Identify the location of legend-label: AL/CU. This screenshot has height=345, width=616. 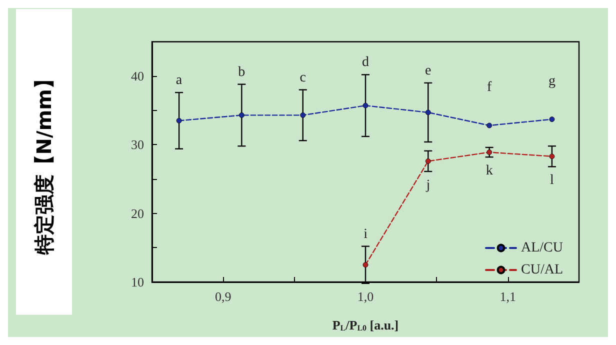
(542, 248).